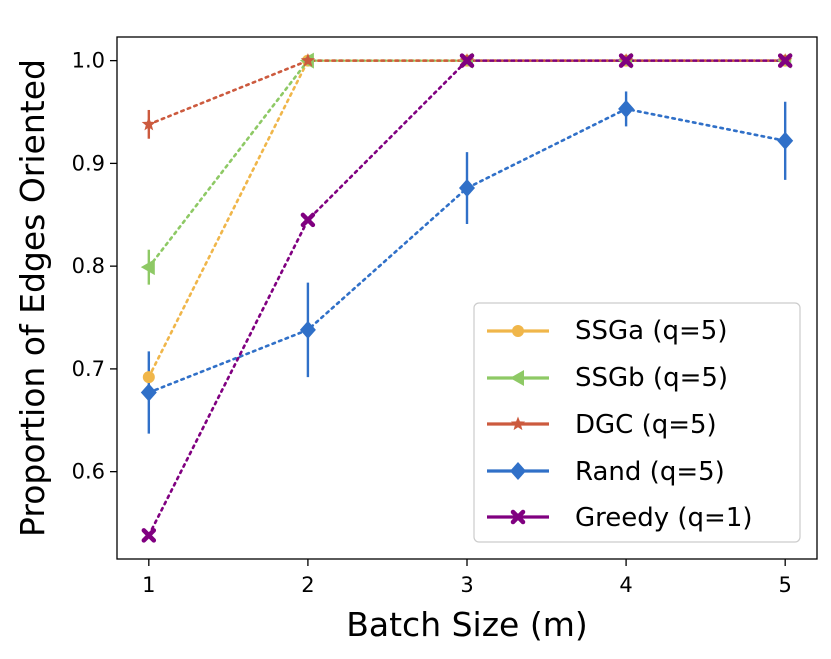  I want to click on legend-marker-greedy, so click(518, 517).